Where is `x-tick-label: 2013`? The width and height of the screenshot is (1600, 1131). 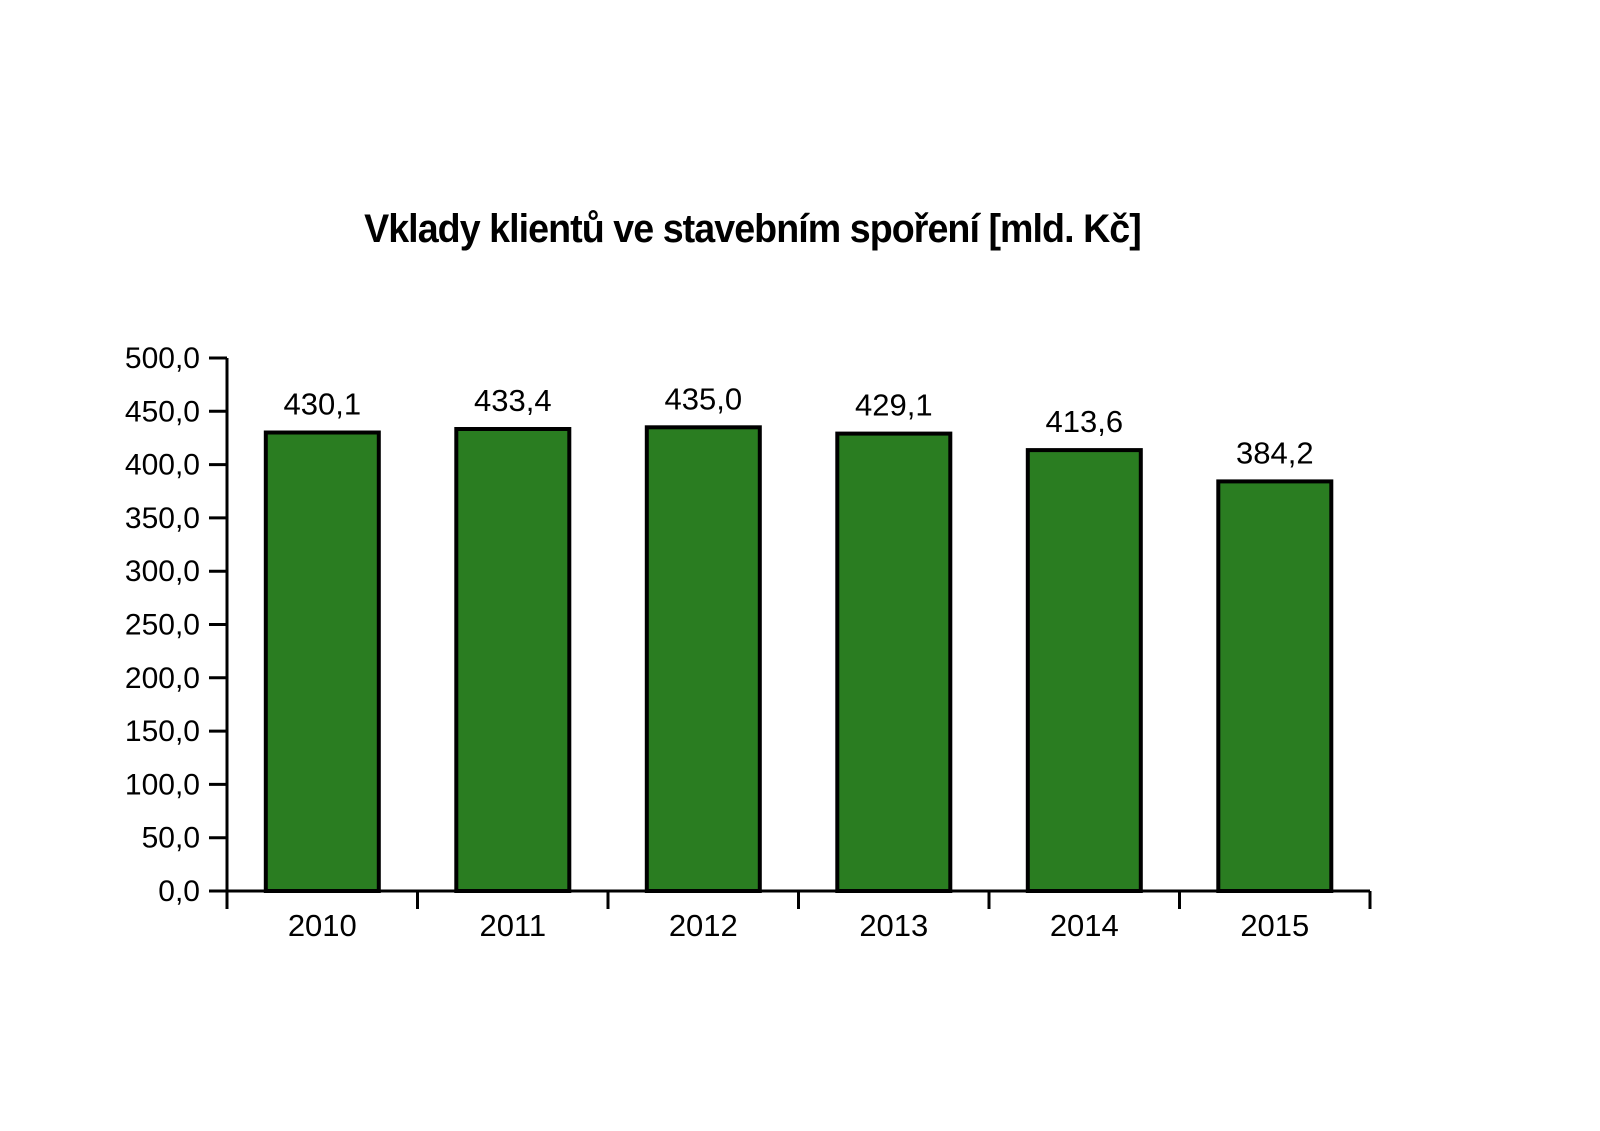 x-tick-label: 2013 is located at coordinates (893, 925).